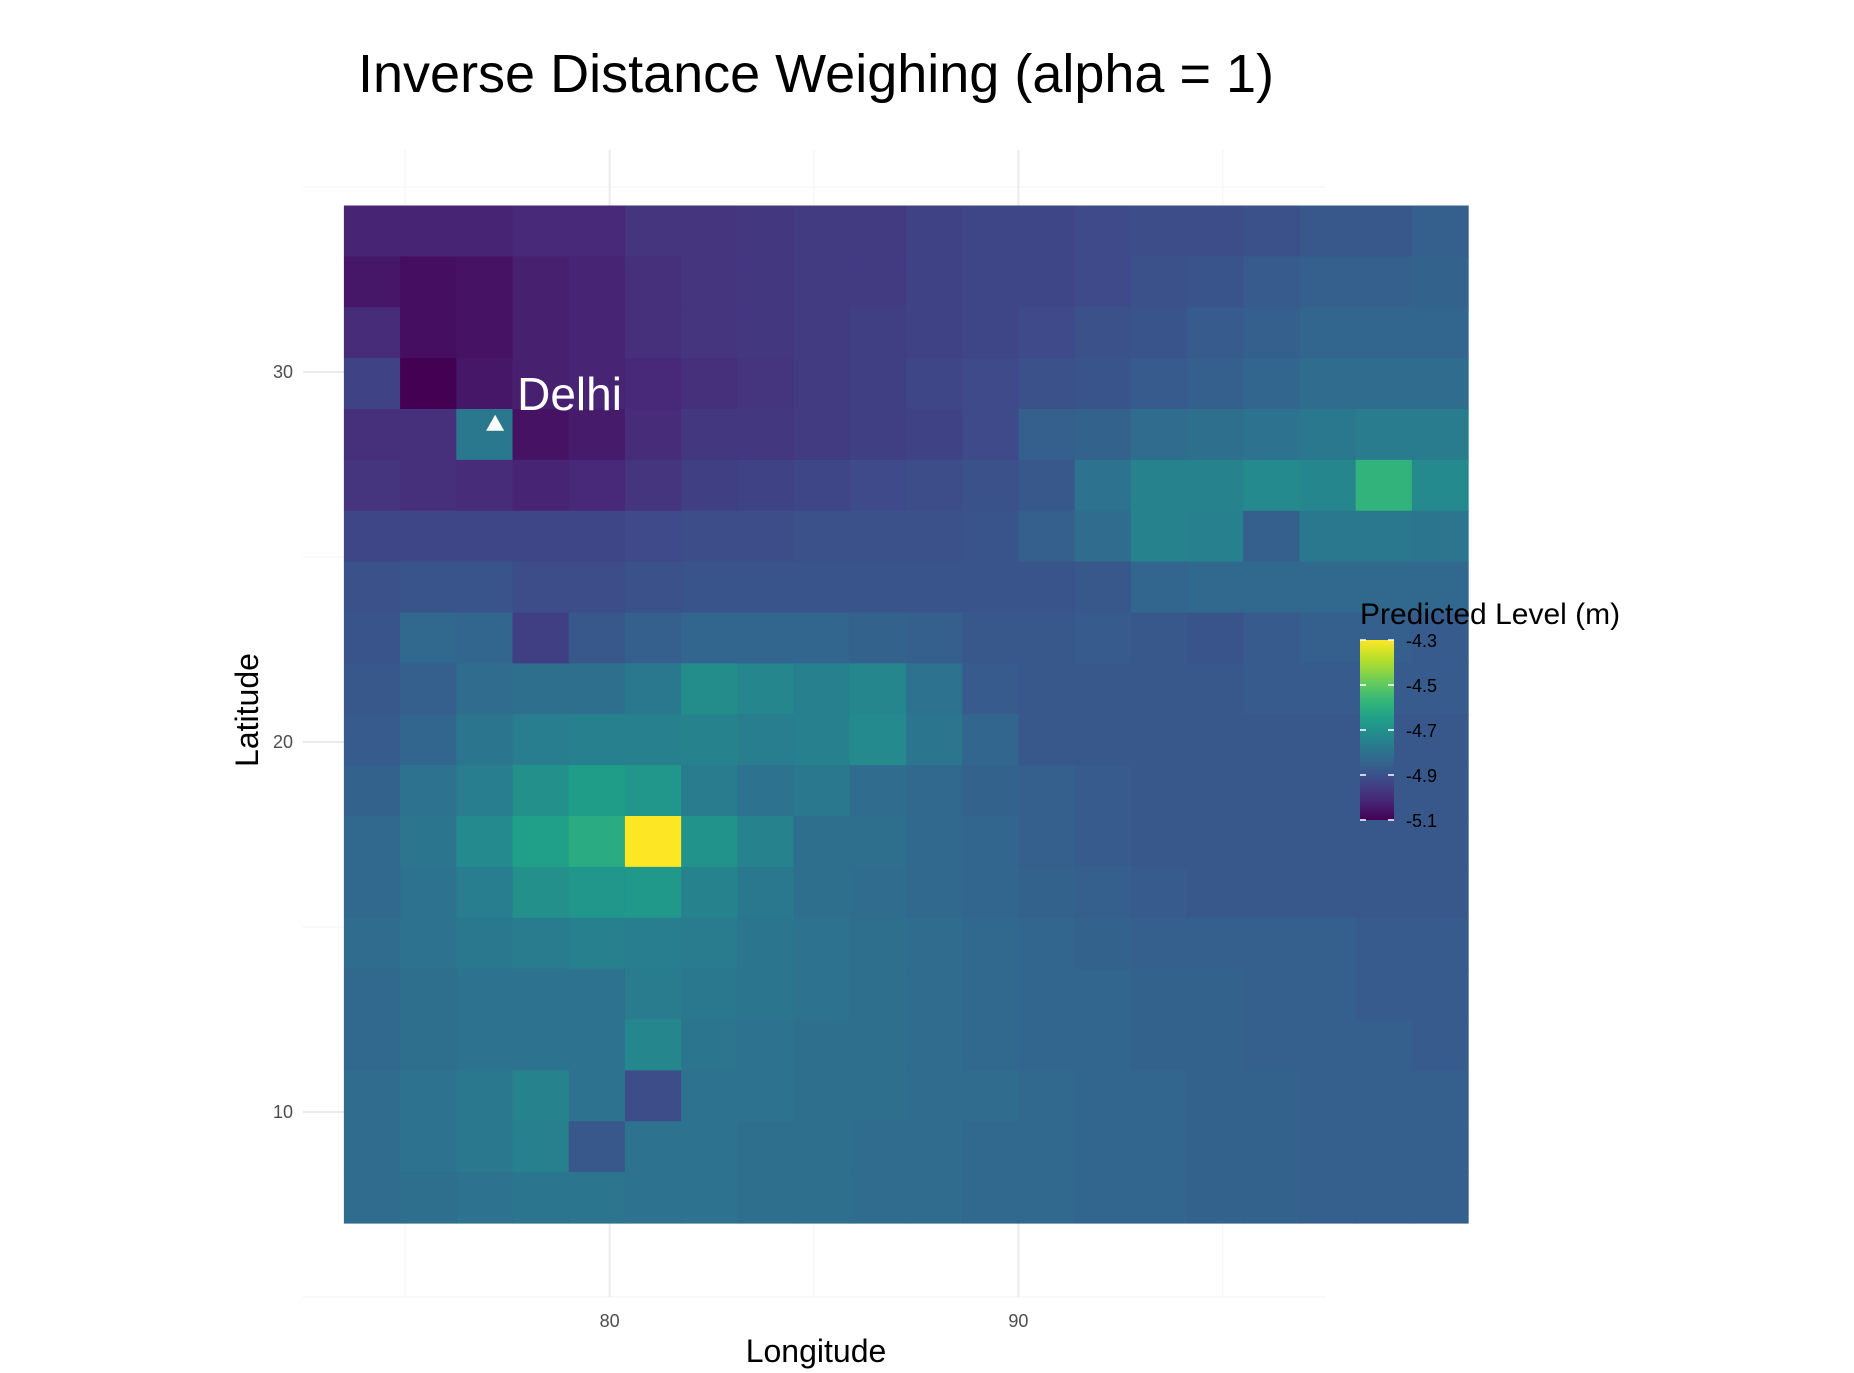 This screenshot has height=1373, width=1854. What do you see at coordinates (554, 399) in the screenshot?
I see `annotation-layer: Delhi` at bounding box center [554, 399].